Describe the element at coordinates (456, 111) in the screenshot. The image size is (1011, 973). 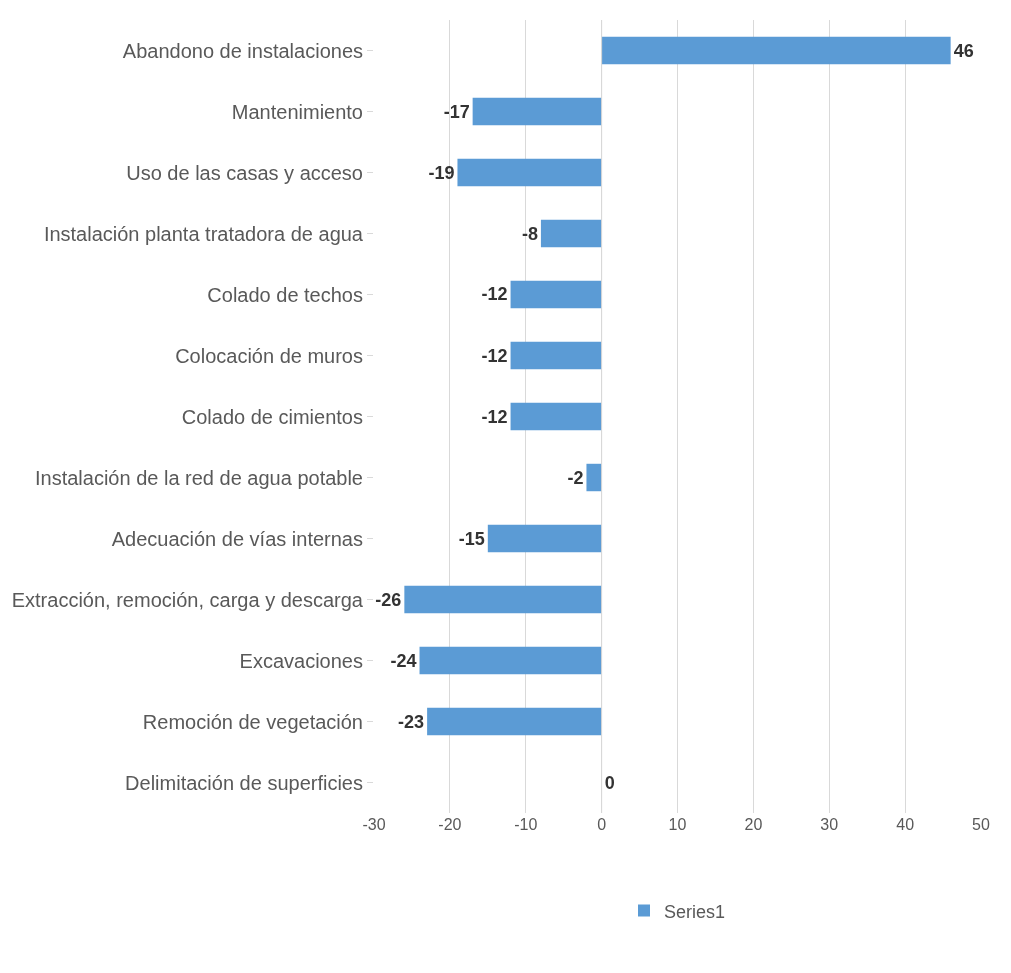
I see `data-label: -17` at that location.